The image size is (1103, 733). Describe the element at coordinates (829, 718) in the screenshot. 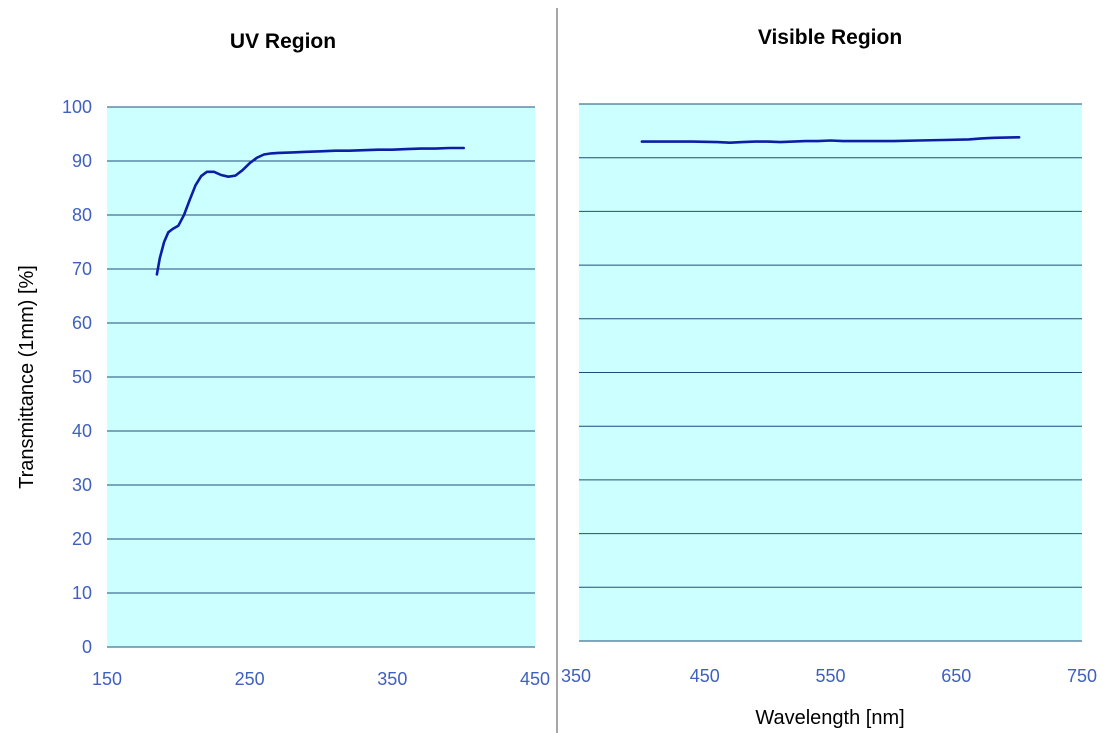

I see `x-axis-title: Wavelength [nm]` at that location.